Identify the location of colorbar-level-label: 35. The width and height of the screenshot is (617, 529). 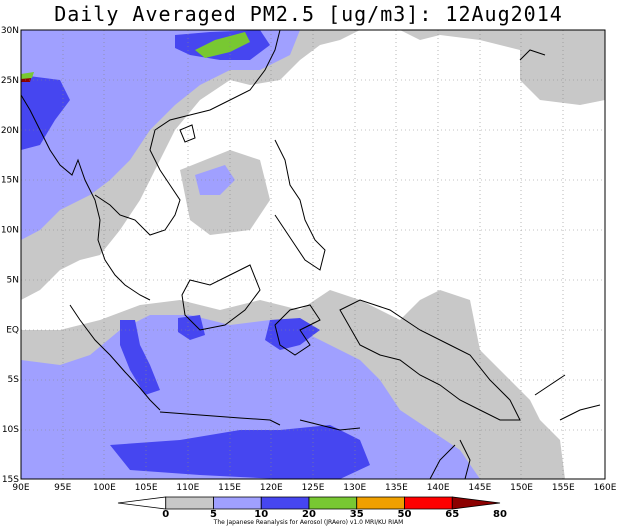
(357, 514).